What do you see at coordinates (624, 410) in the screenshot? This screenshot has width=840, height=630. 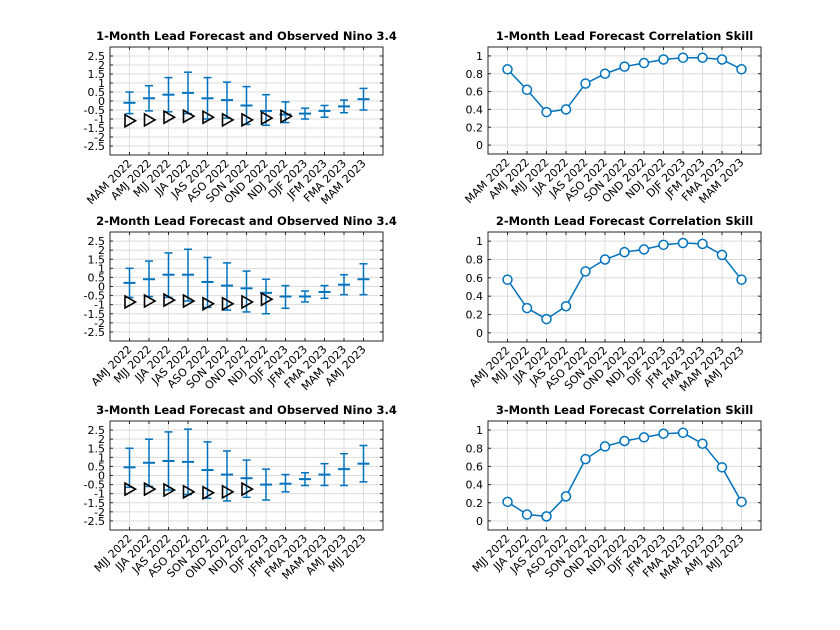 I see `chart-title: 3-Month Lead Forecast Correlation Skill` at bounding box center [624, 410].